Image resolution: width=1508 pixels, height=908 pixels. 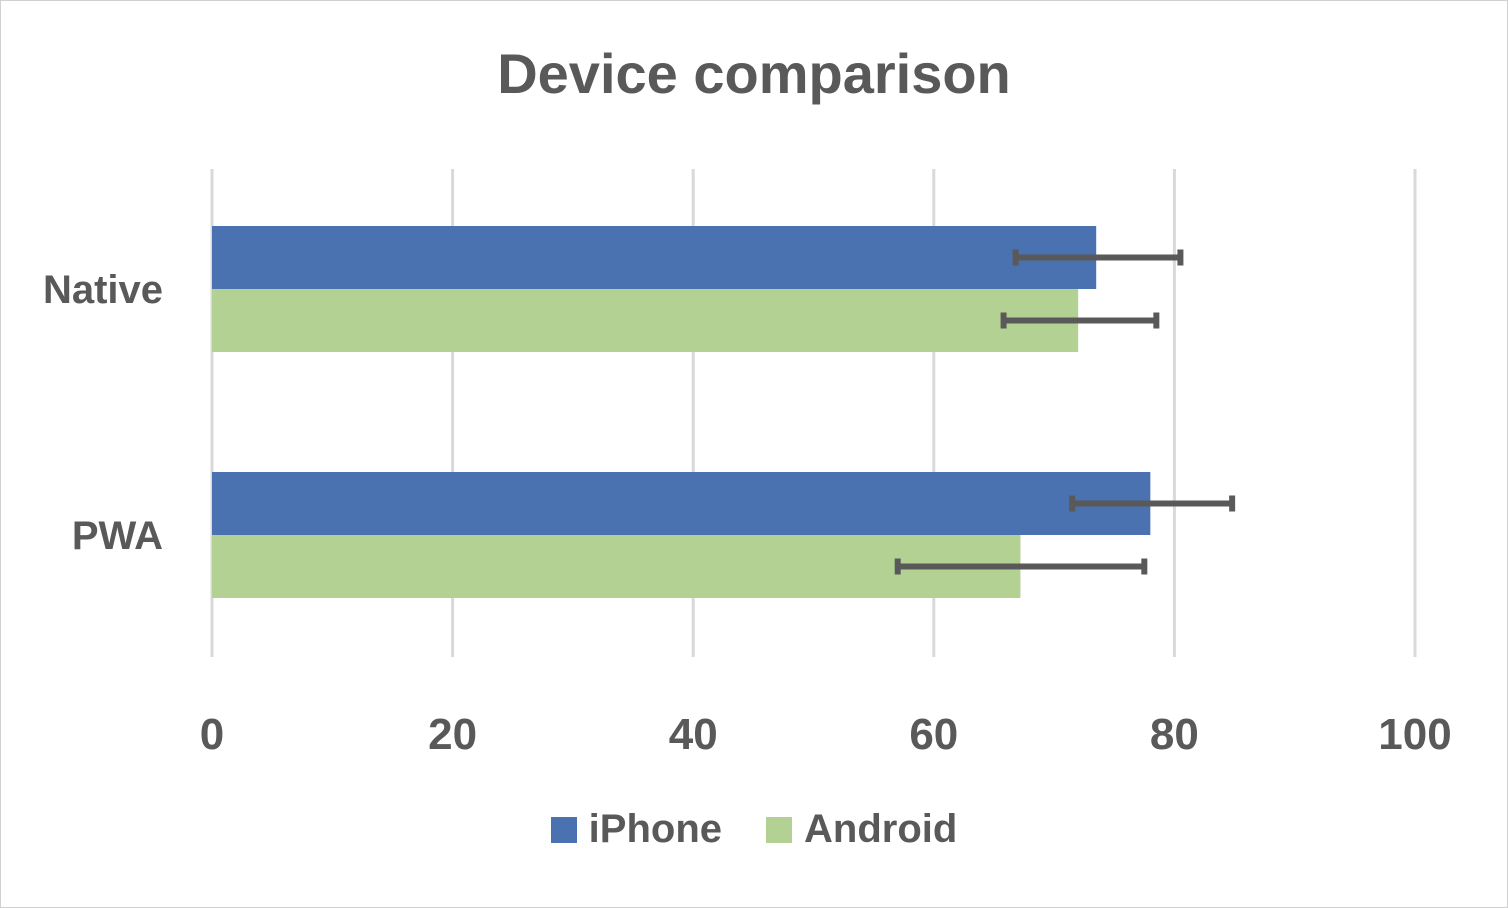 What do you see at coordinates (1152, 503) in the screenshot?
I see `error-bar-pwa-iphone` at bounding box center [1152, 503].